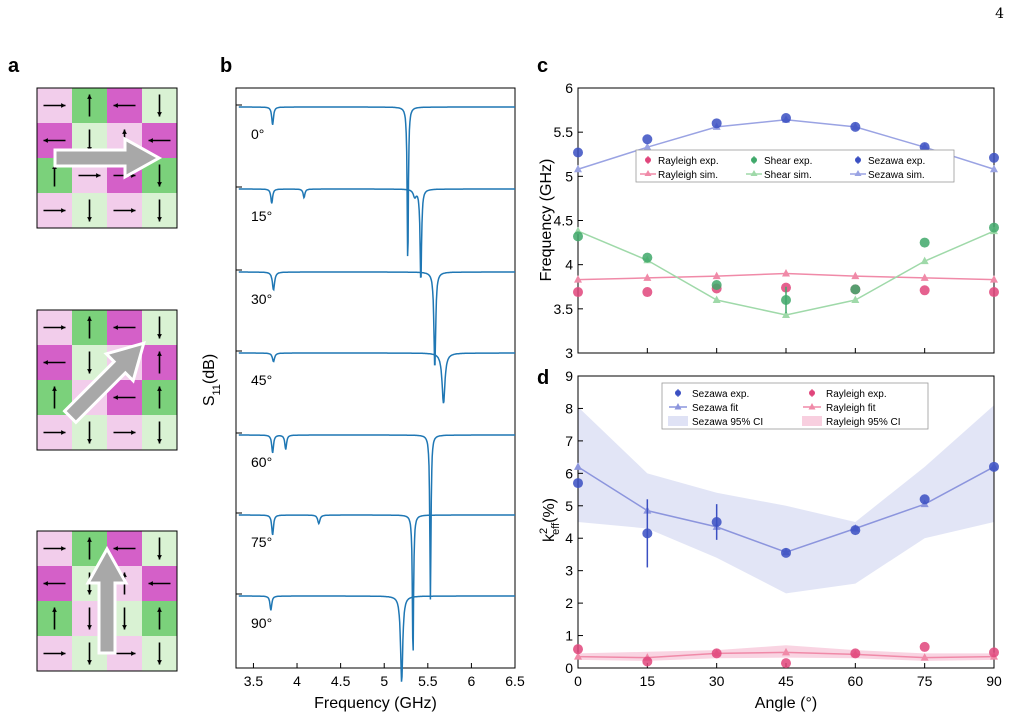 The height and width of the screenshot is (718, 1012). I want to click on page-number: 4, so click(999, 14).